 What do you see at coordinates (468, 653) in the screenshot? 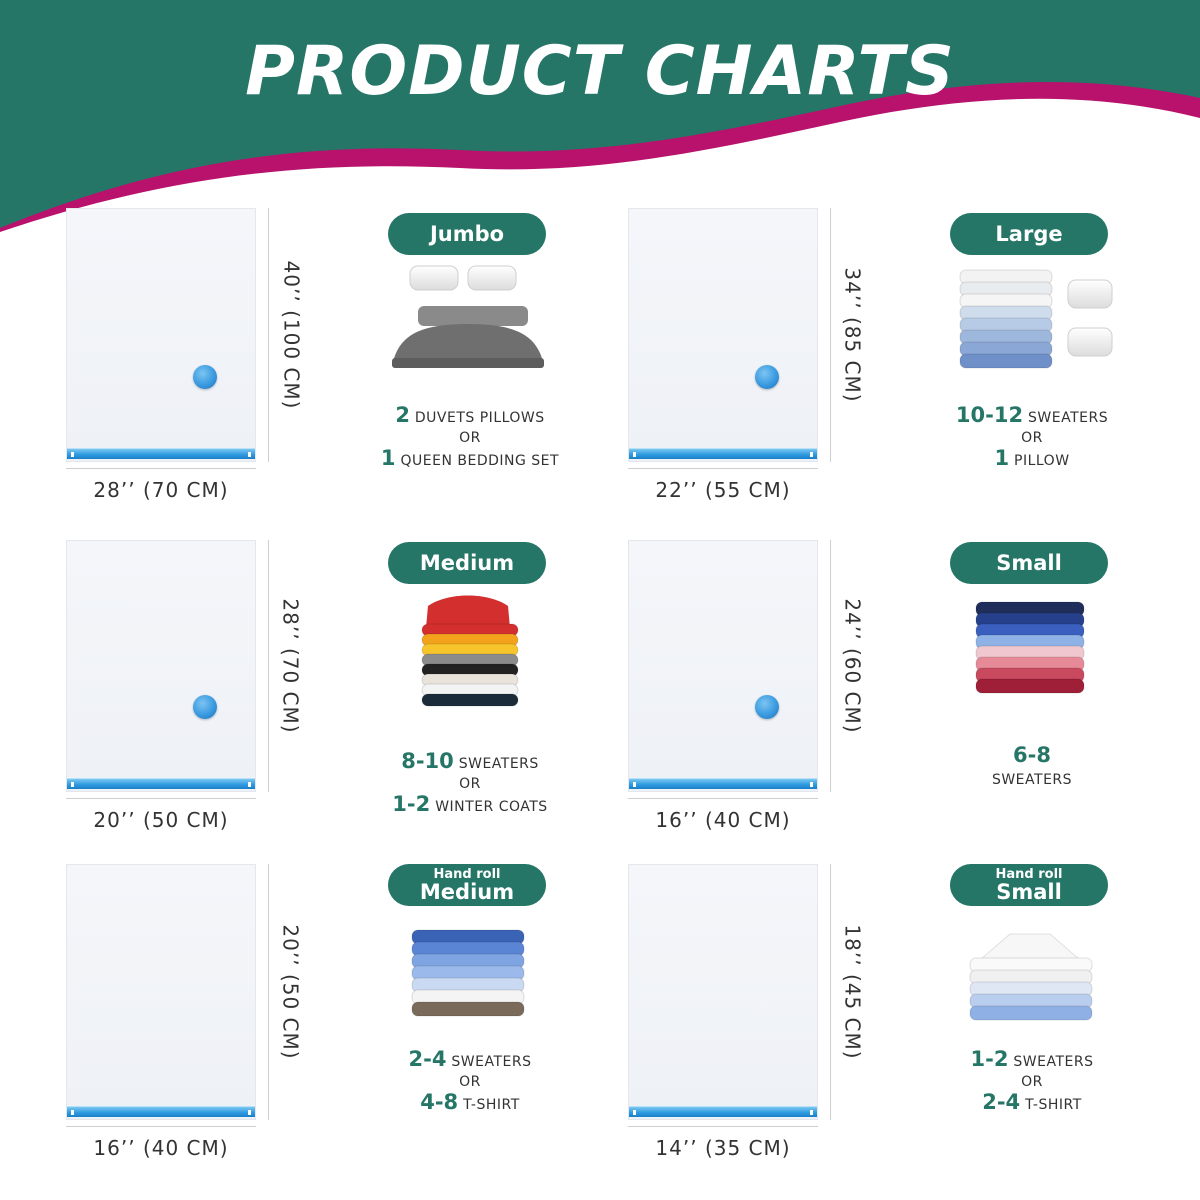
I see `sweater-stack-colorful-illustration` at bounding box center [468, 653].